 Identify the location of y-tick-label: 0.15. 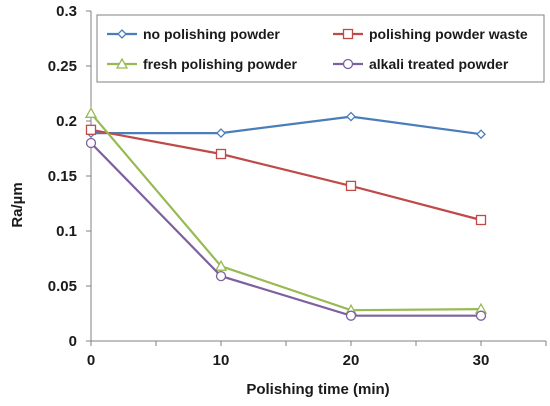
(62, 176).